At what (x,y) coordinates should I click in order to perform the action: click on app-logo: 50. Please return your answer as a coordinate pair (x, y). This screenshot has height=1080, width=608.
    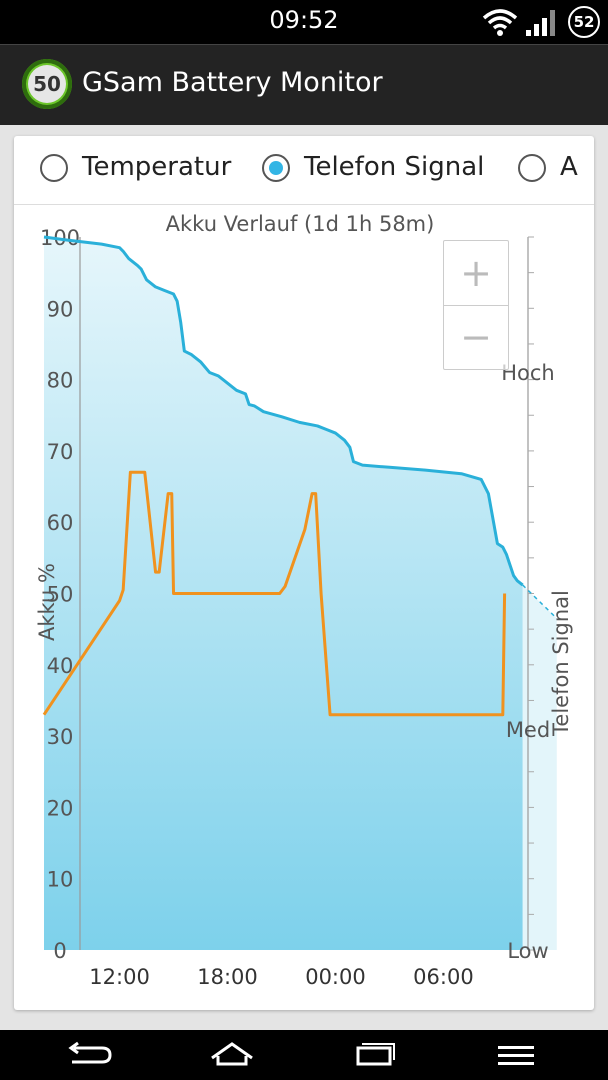
    Looking at the image, I should click on (47, 84).